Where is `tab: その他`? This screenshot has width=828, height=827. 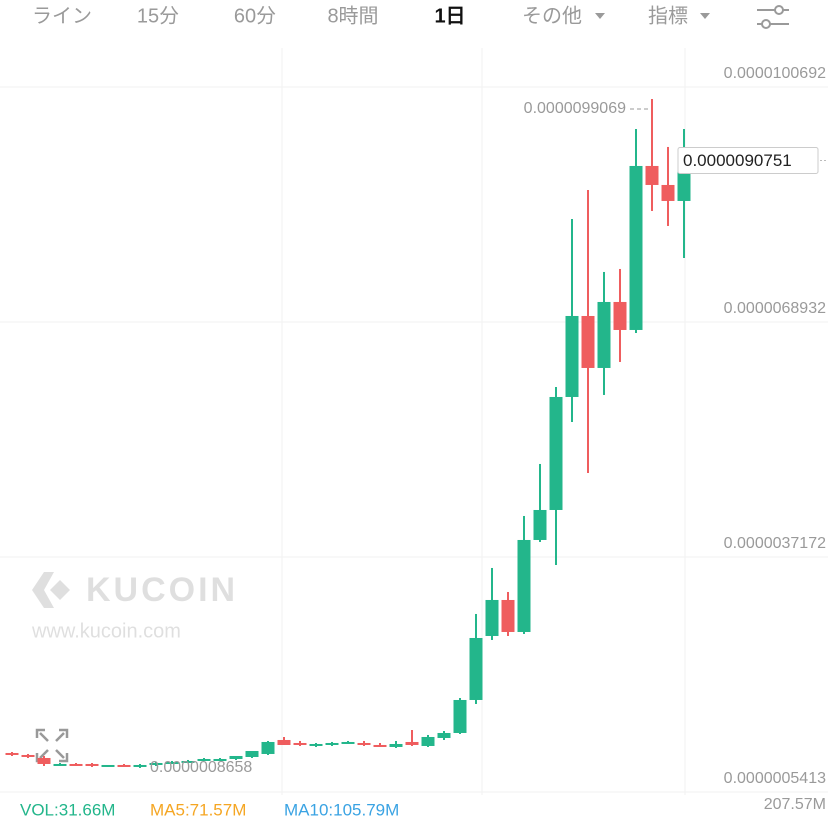
tab: その他 is located at coordinates (552, 15).